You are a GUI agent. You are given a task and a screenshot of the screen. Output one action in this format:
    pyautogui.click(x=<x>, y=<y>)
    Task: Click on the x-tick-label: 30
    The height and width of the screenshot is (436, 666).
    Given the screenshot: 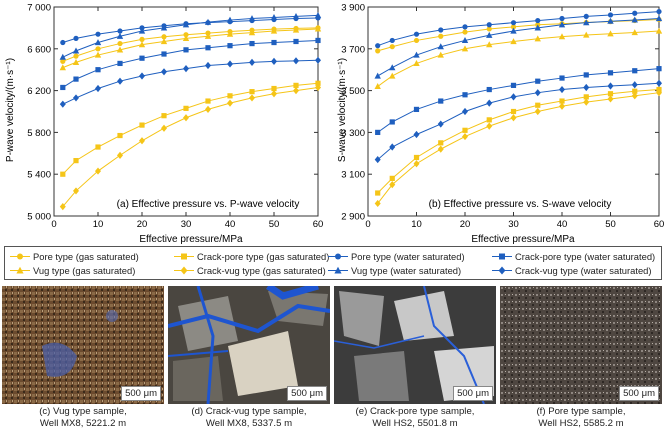 What is the action you would take?
    pyautogui.click(x=513, y=224)
    